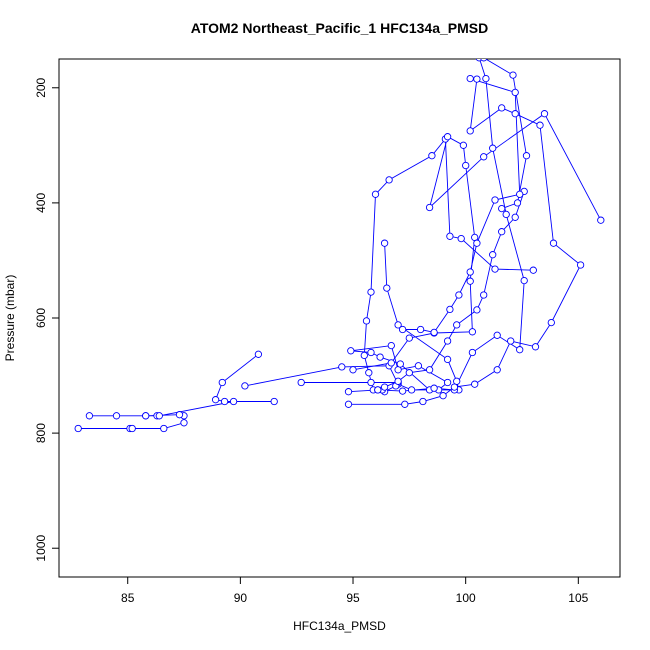  What do you see at coordinates (41, 87) in the screenshot?
I see `y-tick-label: 200` at bounding box center [41, 87].